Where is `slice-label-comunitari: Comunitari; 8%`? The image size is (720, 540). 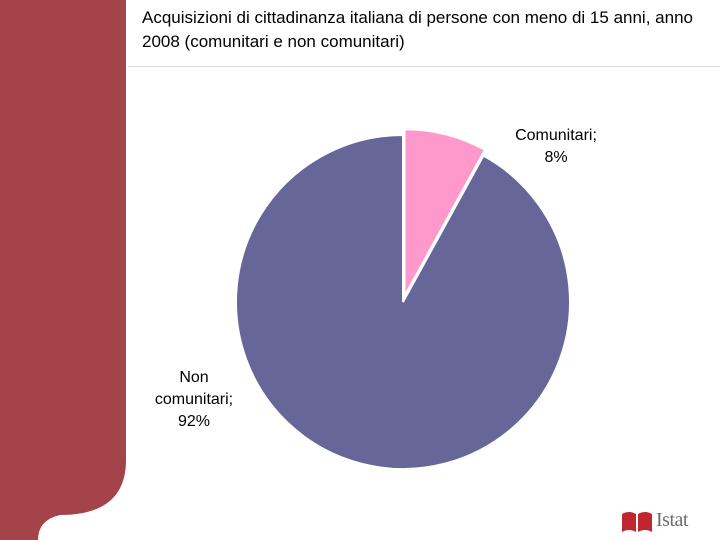 slice-label-comunitari: Comunitari; 8% is located at coordinates (556, 146).